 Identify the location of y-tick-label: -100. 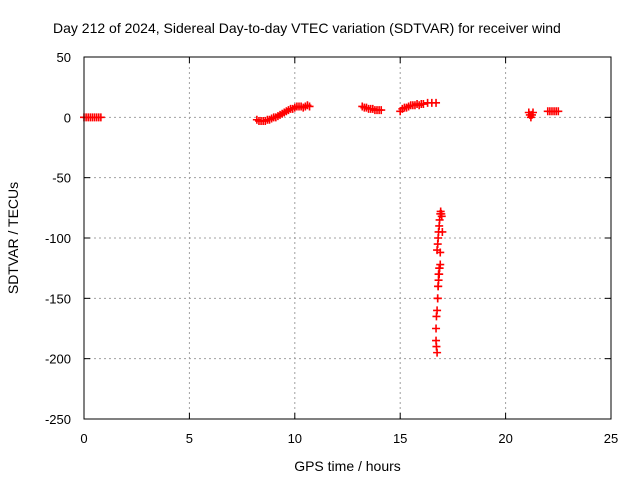
(58, 238).